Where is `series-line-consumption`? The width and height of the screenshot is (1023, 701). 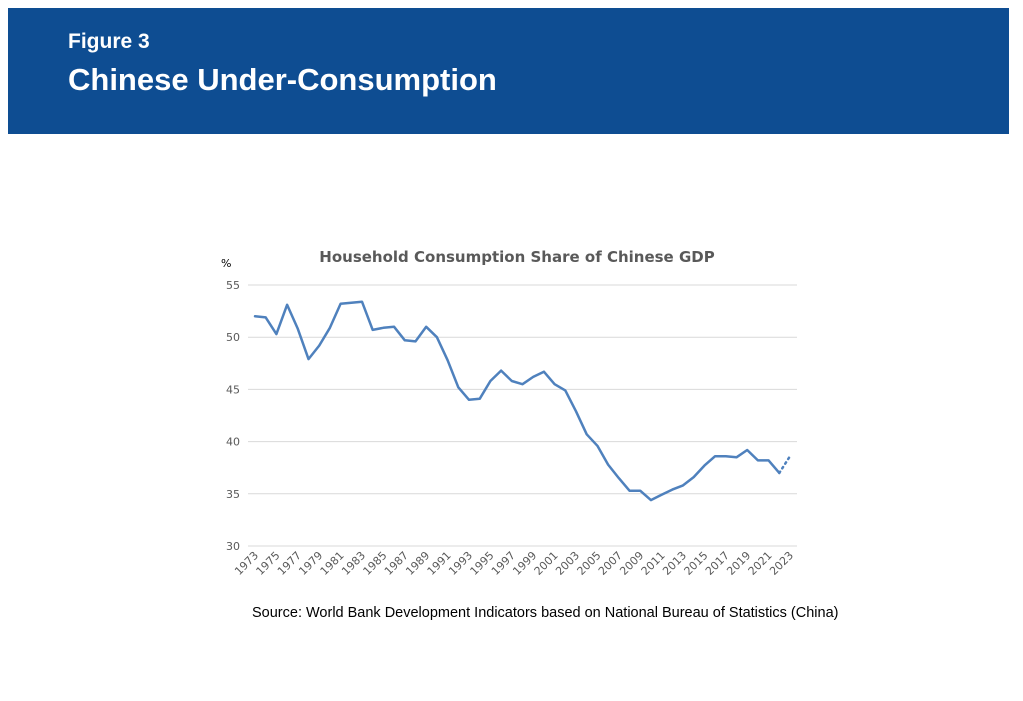 series-line-consumption is located at coordinates (517, 401).